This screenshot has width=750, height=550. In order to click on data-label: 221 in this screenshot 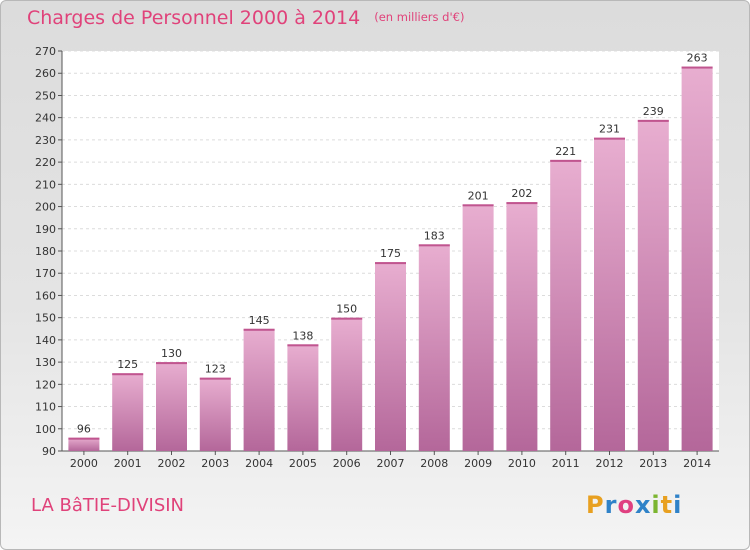, I will do `click(565, 151)`.